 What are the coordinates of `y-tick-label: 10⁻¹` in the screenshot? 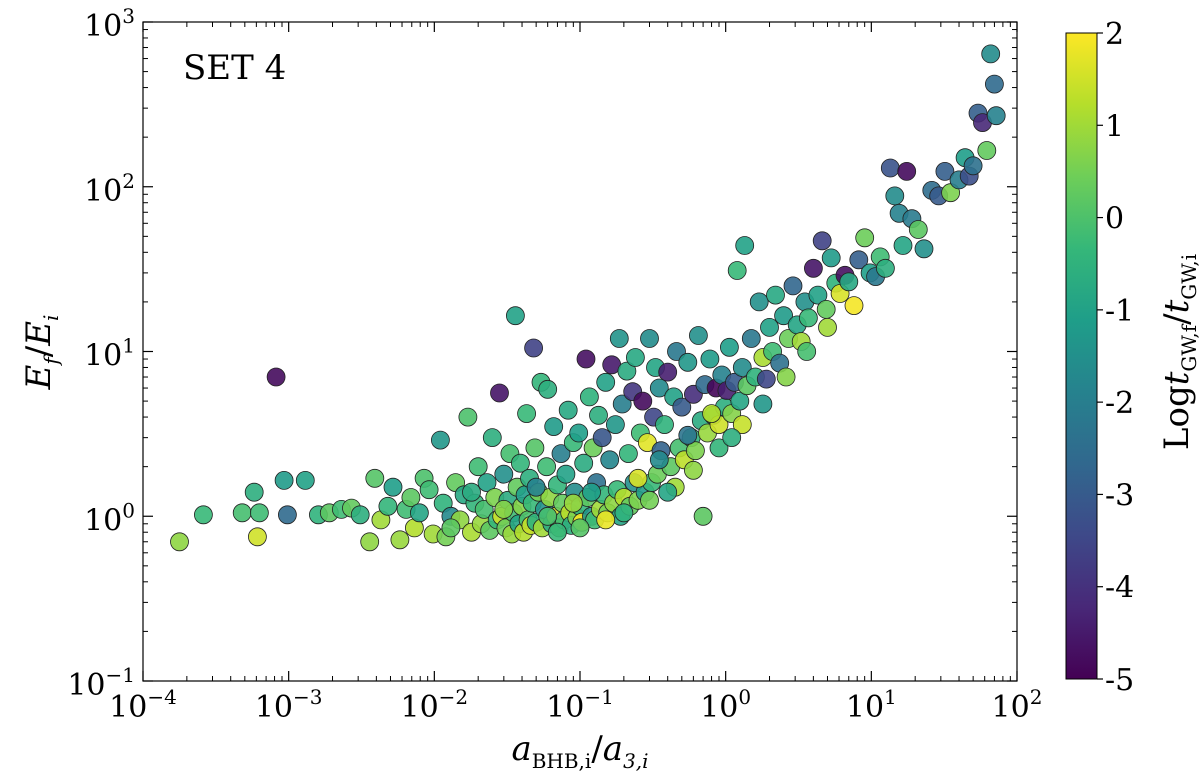 It's located at (101, 683).